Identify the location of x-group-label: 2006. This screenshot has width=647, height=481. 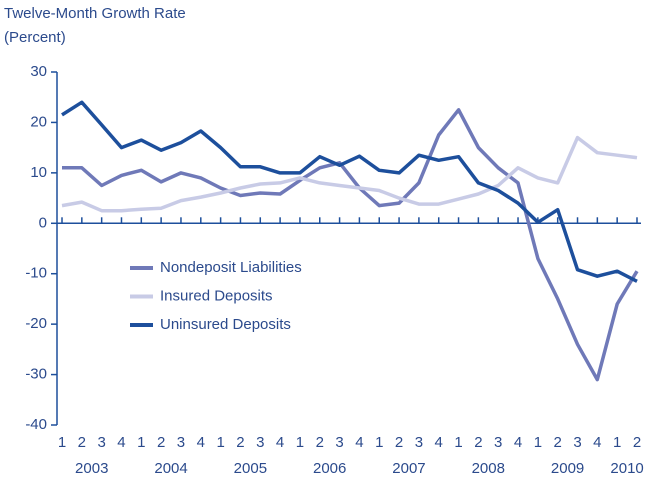
(329, 468).